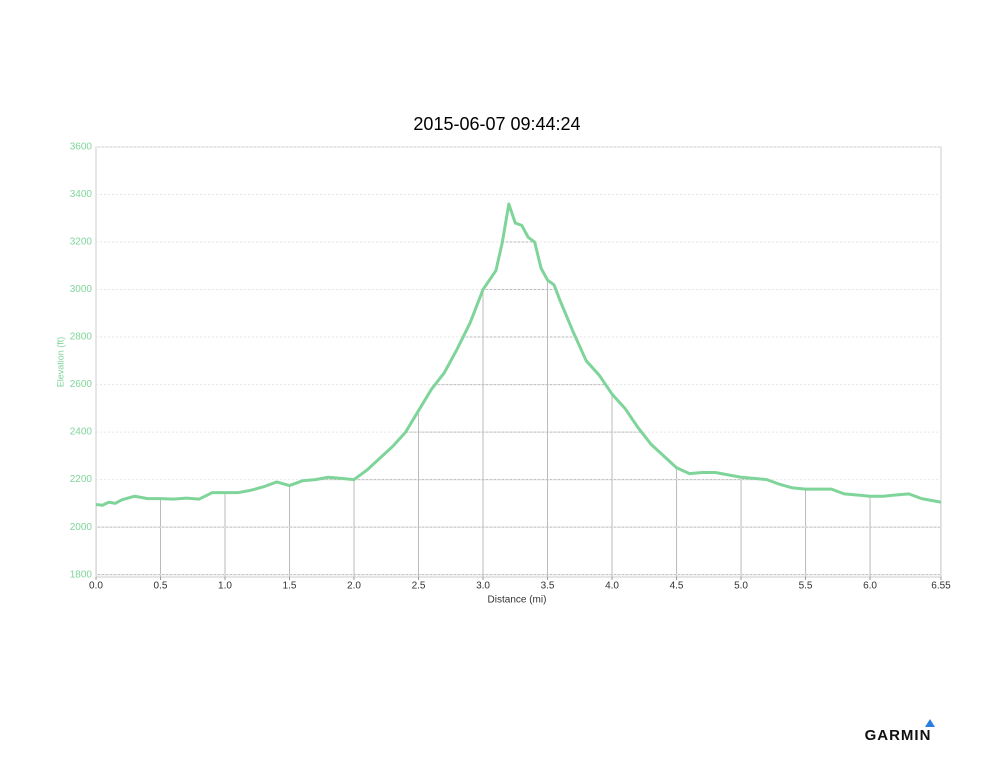  What do you see at coordinates (677, 586) in the screenshot?
I see `x-tick-label: 4.5` at bounding box center [677, 586].